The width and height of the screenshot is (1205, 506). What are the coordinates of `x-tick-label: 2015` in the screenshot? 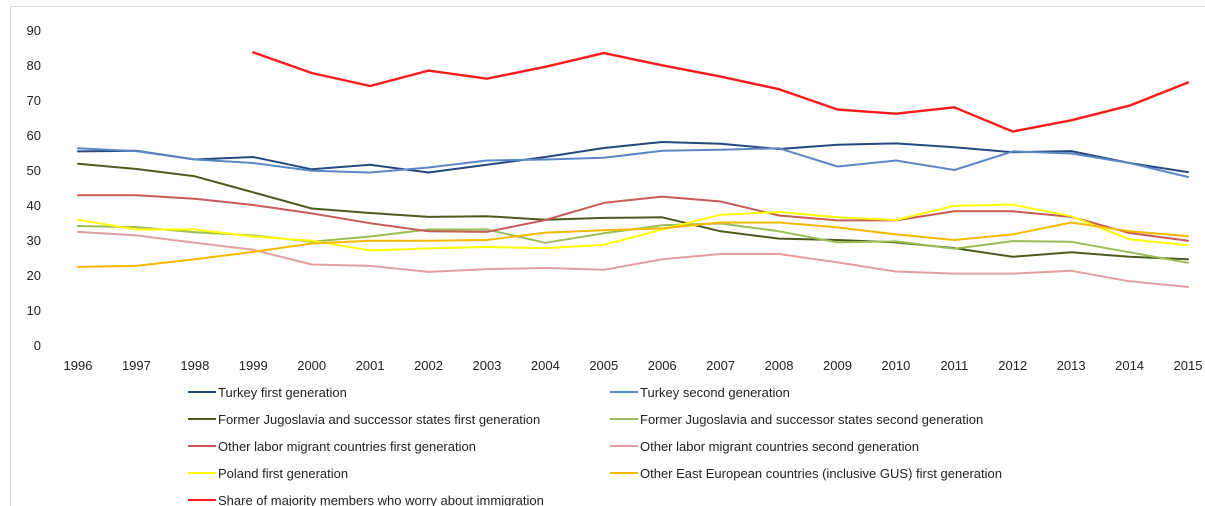 It's located at (1188, 365).